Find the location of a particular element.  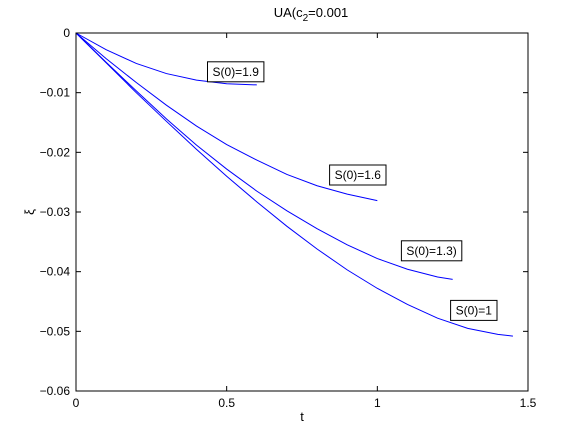

y-tick-label: 0 is located at coordinates (66, 33).